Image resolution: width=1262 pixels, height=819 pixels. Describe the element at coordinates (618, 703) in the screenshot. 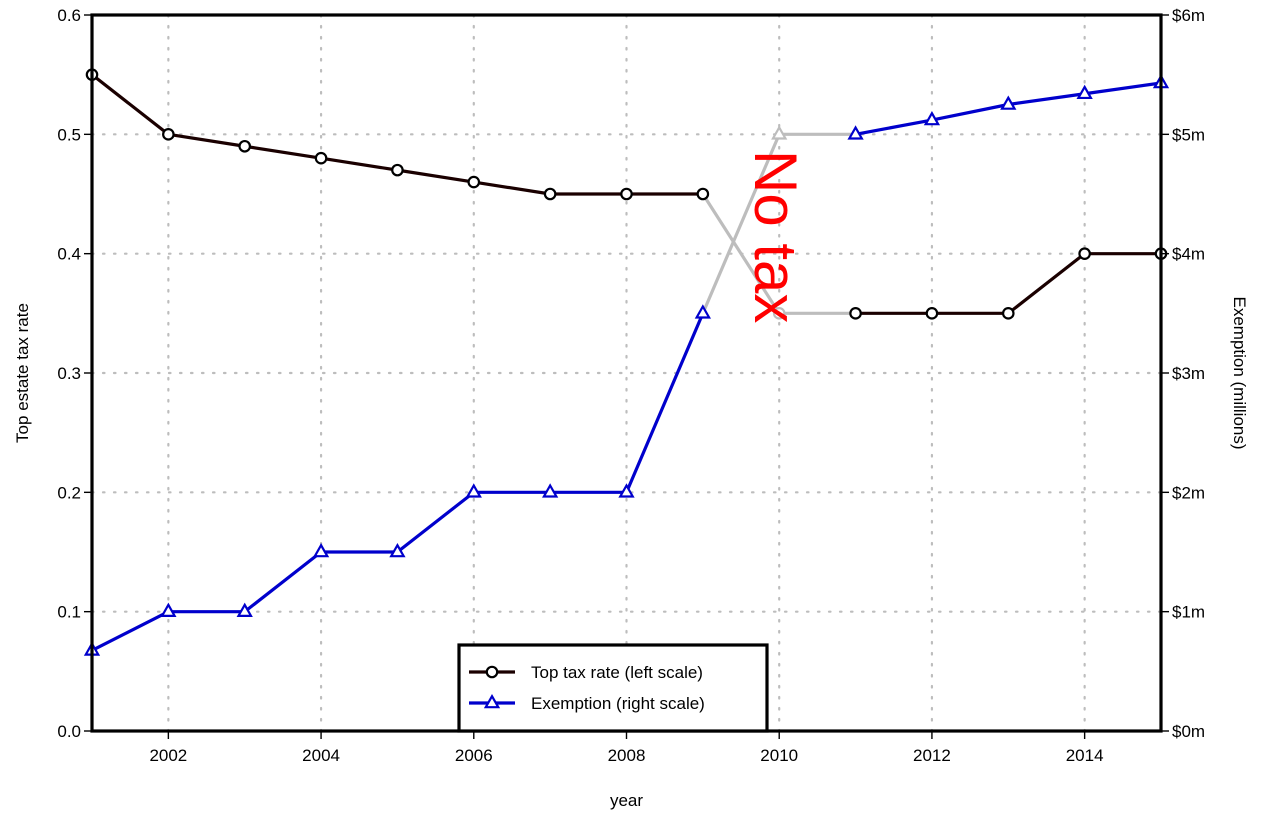

I see `legend-label: Exemption (right scale)` at that location.